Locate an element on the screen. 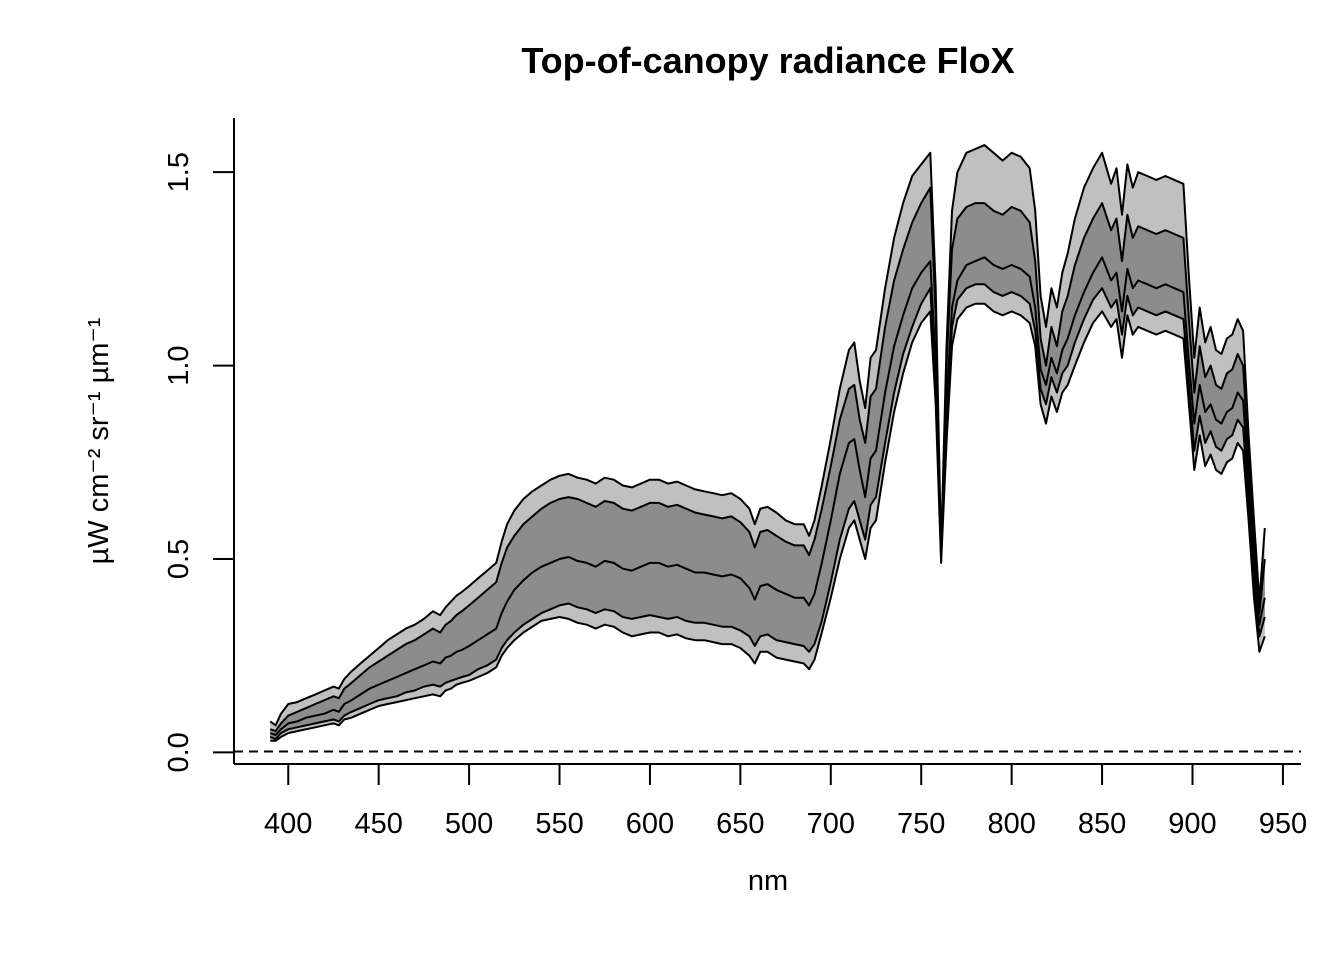  x-tick-label: 450 is located at coordinates (378, 824).